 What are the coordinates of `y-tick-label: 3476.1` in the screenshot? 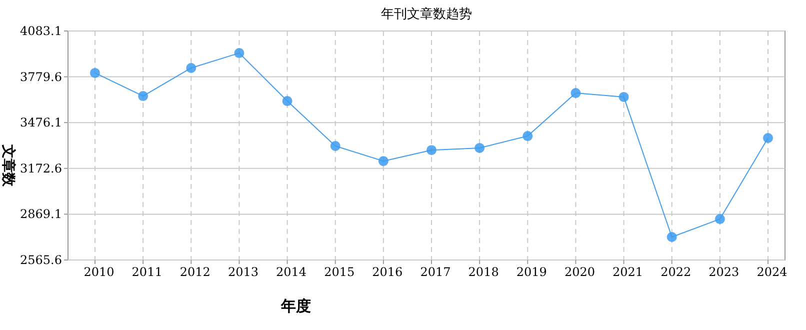 It's located at (41, 123).